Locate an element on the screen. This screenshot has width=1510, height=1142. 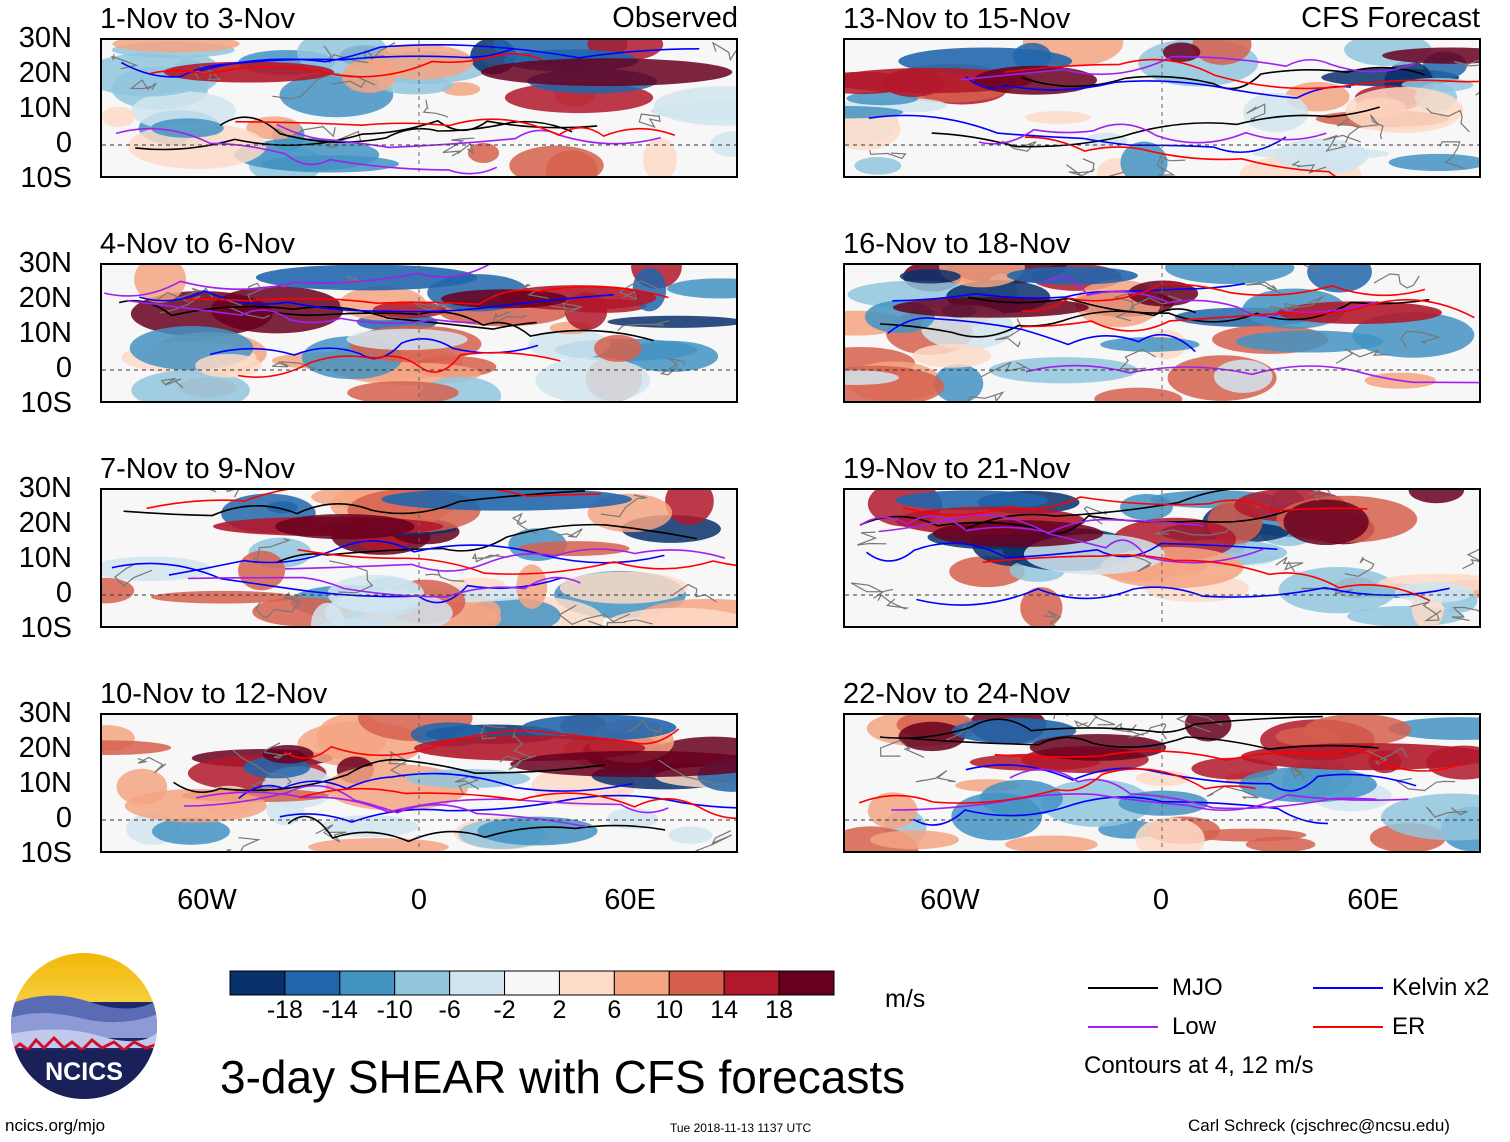
ncics-logo: NCICS is located at coordinates (84, 1026).